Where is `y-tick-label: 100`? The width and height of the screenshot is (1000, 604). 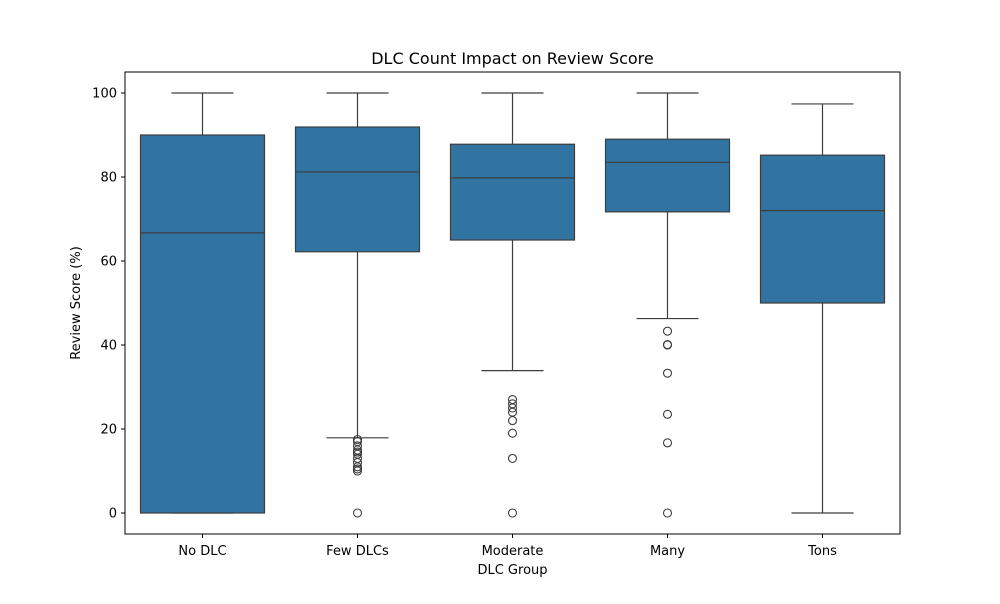 y-tick-label: 100 is located at coordinates (104, 94).